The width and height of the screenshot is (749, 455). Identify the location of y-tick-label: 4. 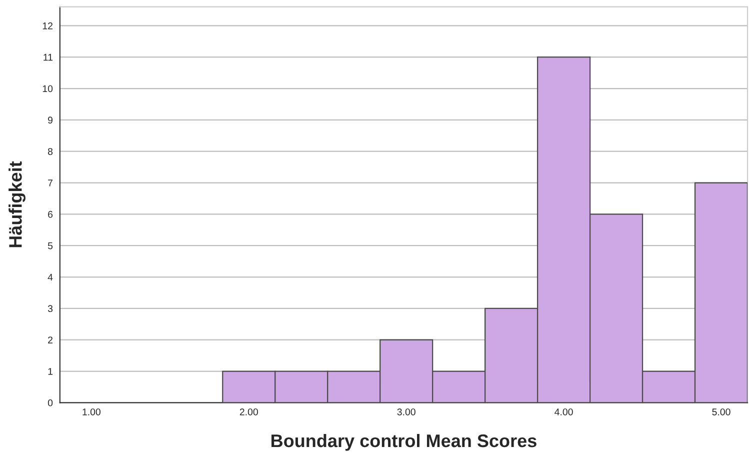
(50, 277).